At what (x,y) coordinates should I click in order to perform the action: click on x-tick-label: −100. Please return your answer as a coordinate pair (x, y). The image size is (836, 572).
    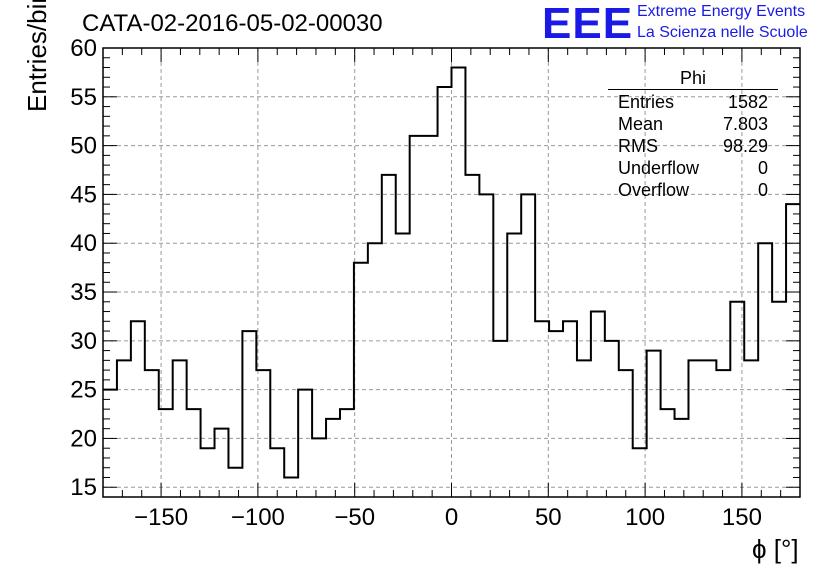
    Looking at the image, I should click on (258, 517).